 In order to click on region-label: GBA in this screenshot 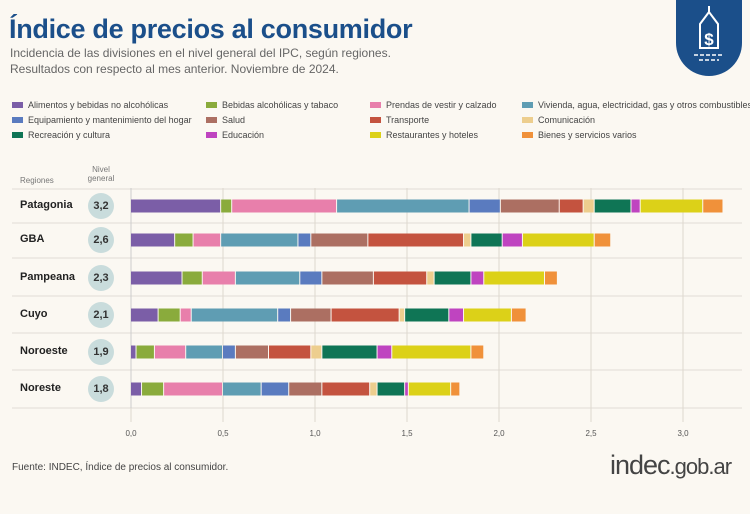, I will do `click(32, 239)`.